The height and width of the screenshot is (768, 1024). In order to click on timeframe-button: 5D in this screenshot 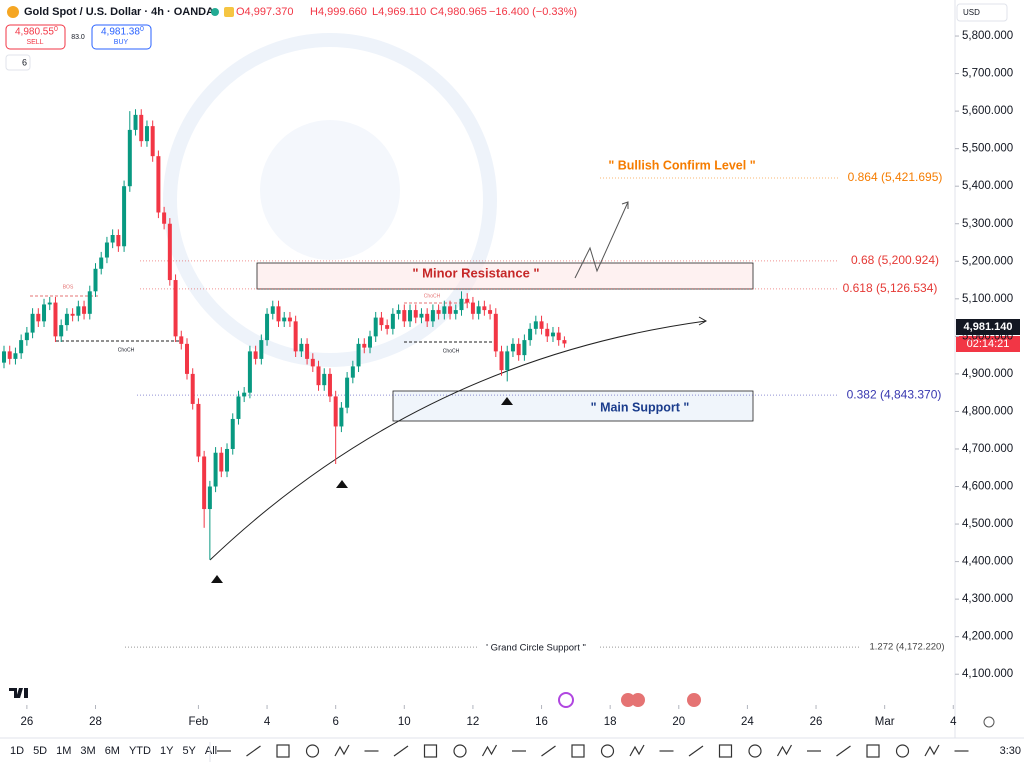, I will do `click(40, 751)`.